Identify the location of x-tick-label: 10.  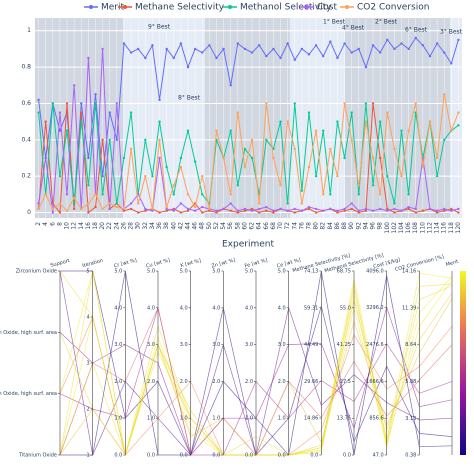
(67, 226).